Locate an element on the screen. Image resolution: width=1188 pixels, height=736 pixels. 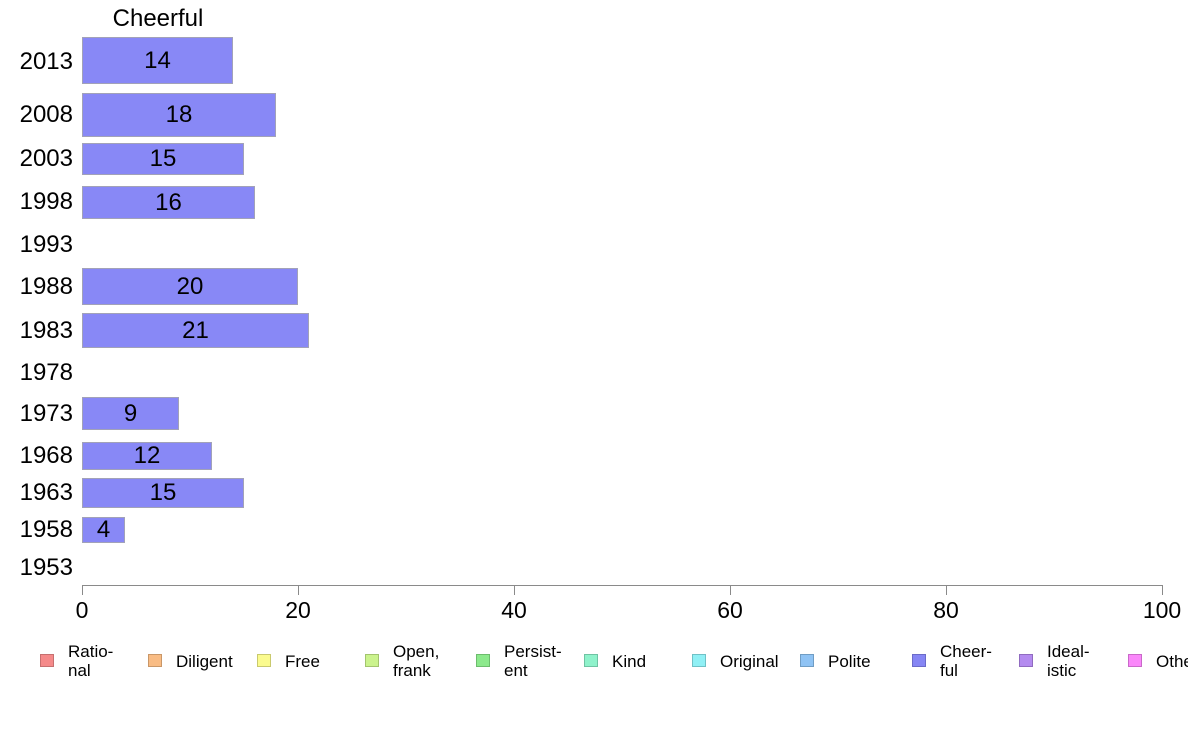
bar-value-label: 4 is located at coordinates (103, 529).